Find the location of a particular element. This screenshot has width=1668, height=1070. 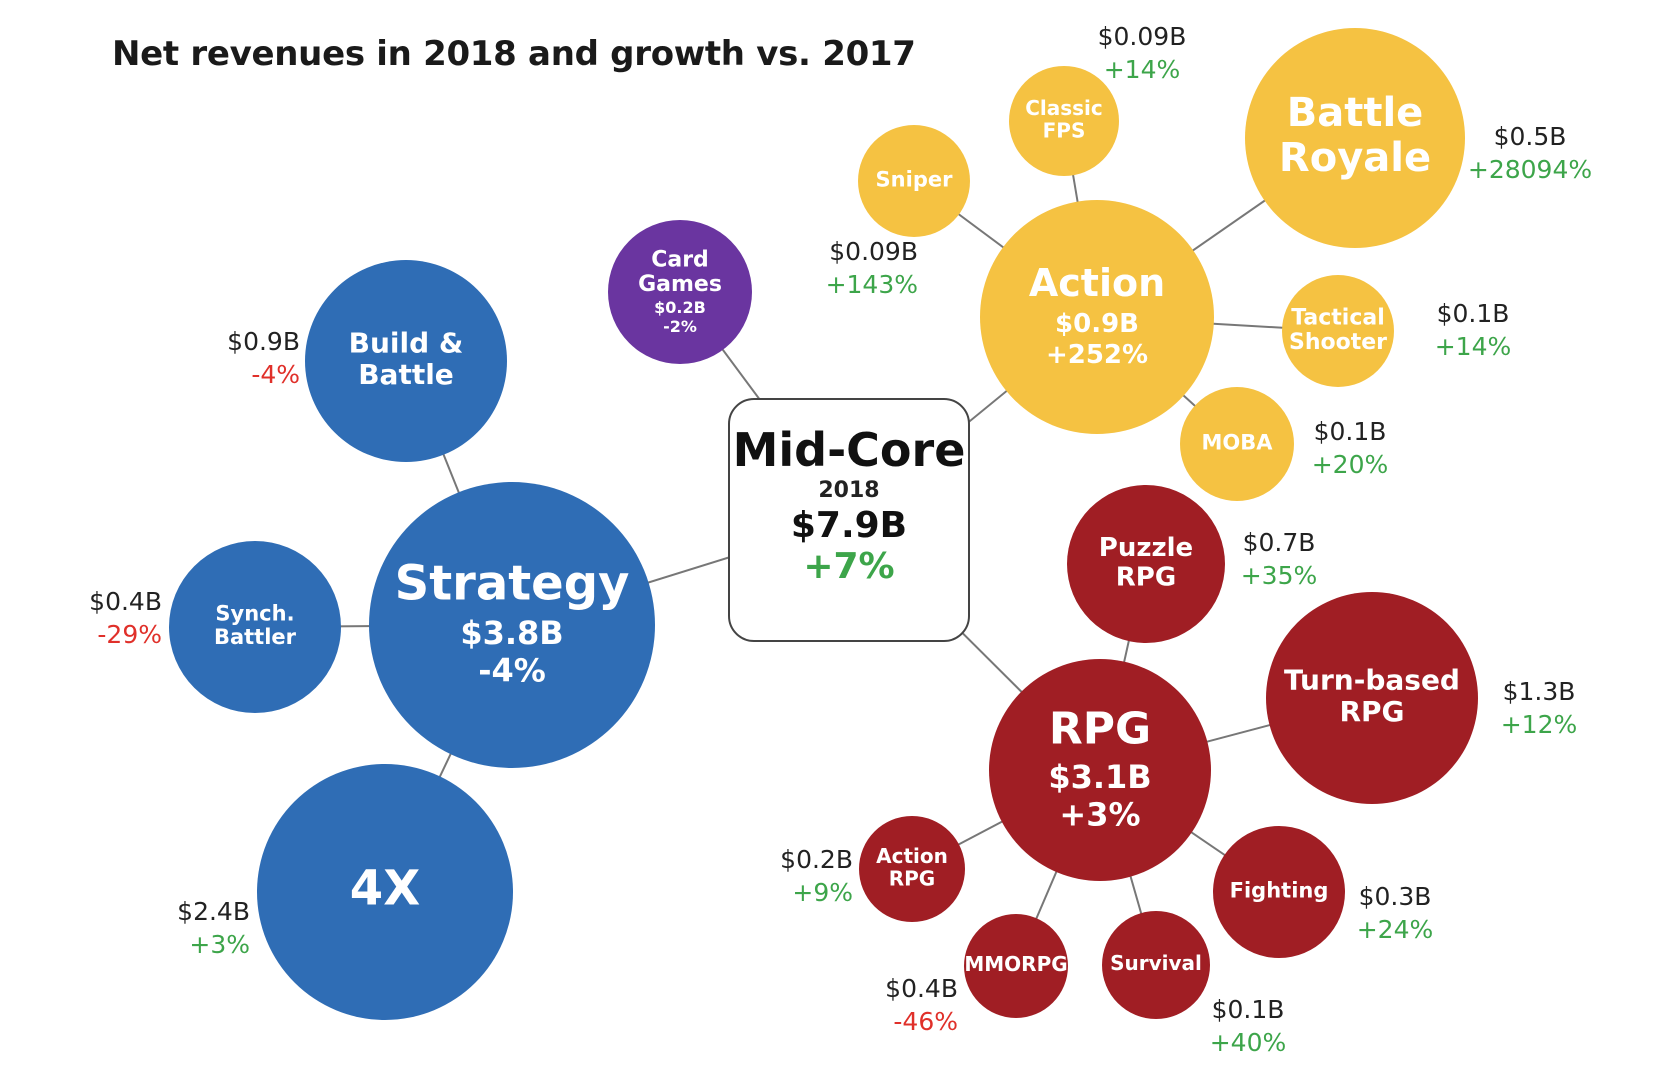

bubble-turn-based-rpg-name-line-1: Turn-based is located at coordinates (1372, 680).